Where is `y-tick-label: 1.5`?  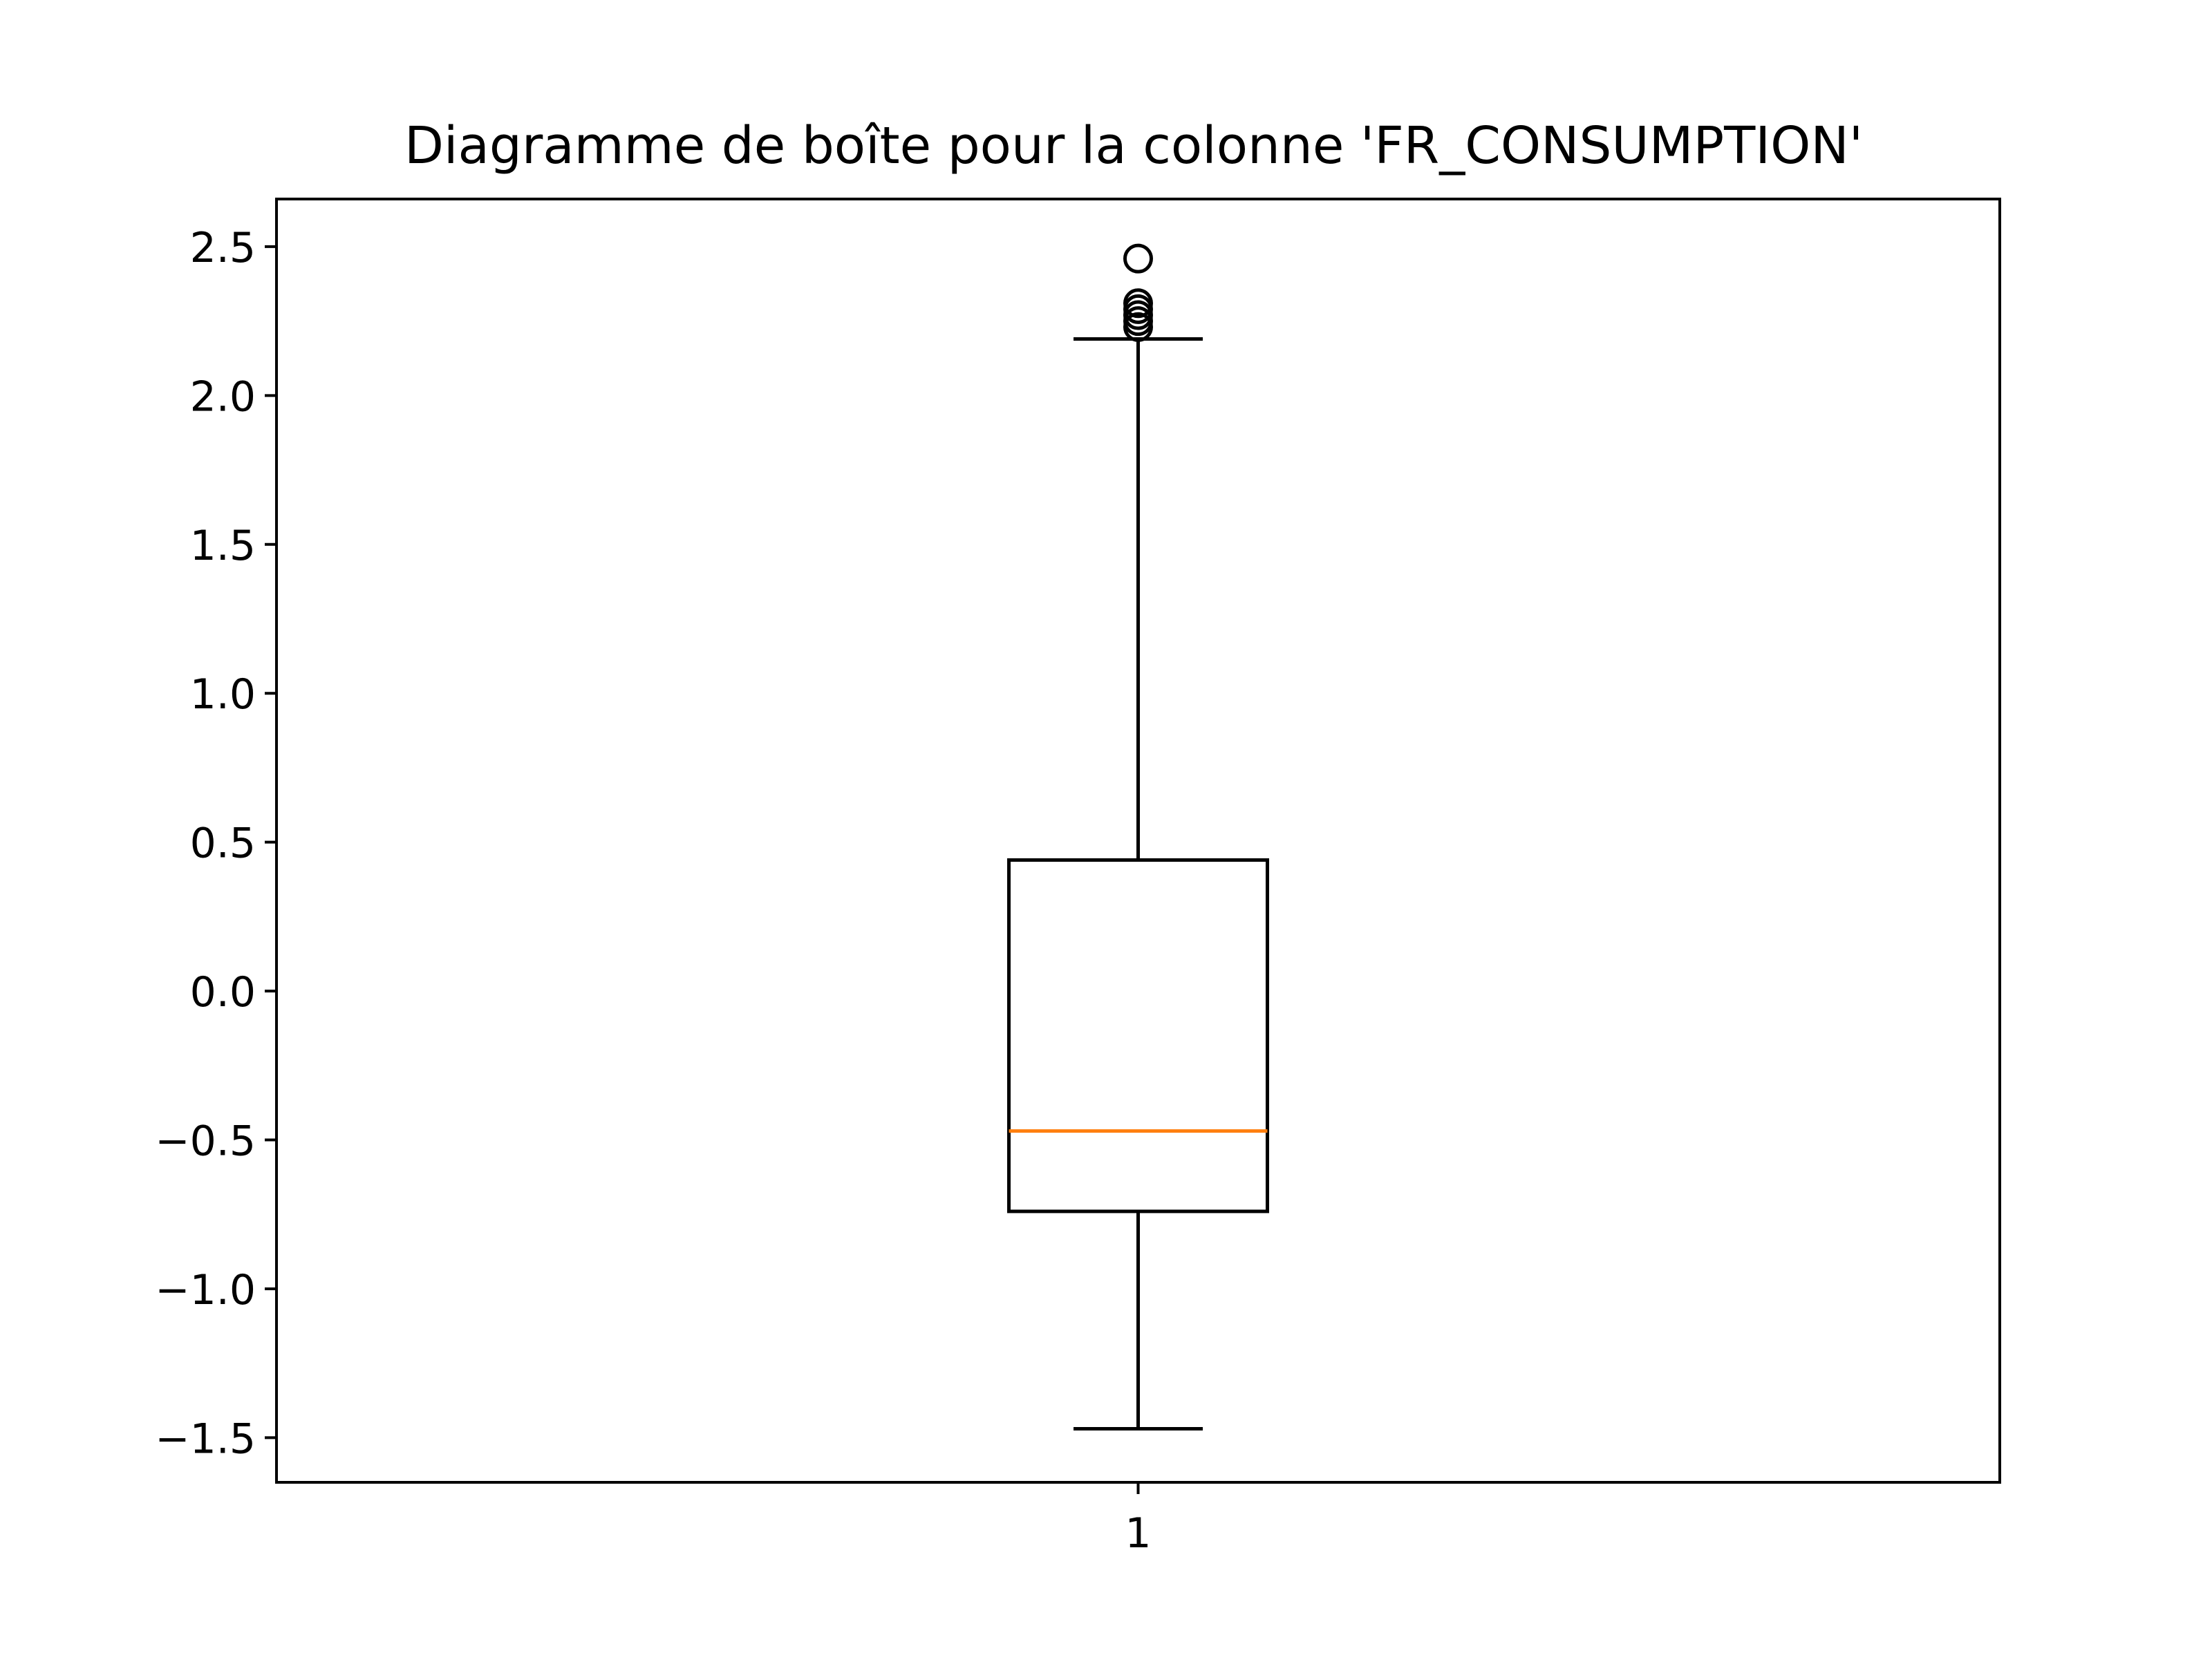
y-tick-label: 1.5 is located at coordinates (223, 546).